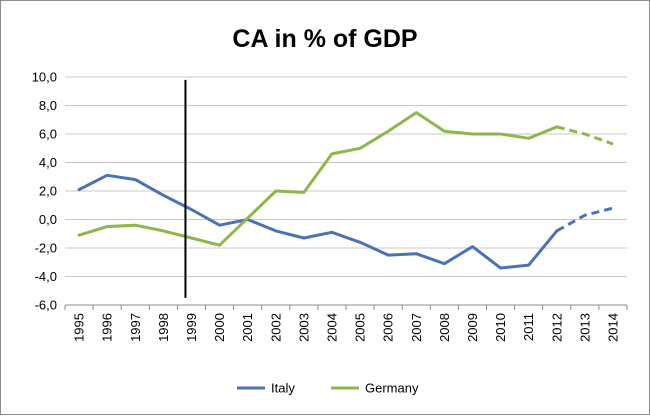 The image size is (650, 419). What do you see at coordinates (584, 327) in the screenshot?
I see `x-tick-label: 2013` at bounding box center [584, 327].